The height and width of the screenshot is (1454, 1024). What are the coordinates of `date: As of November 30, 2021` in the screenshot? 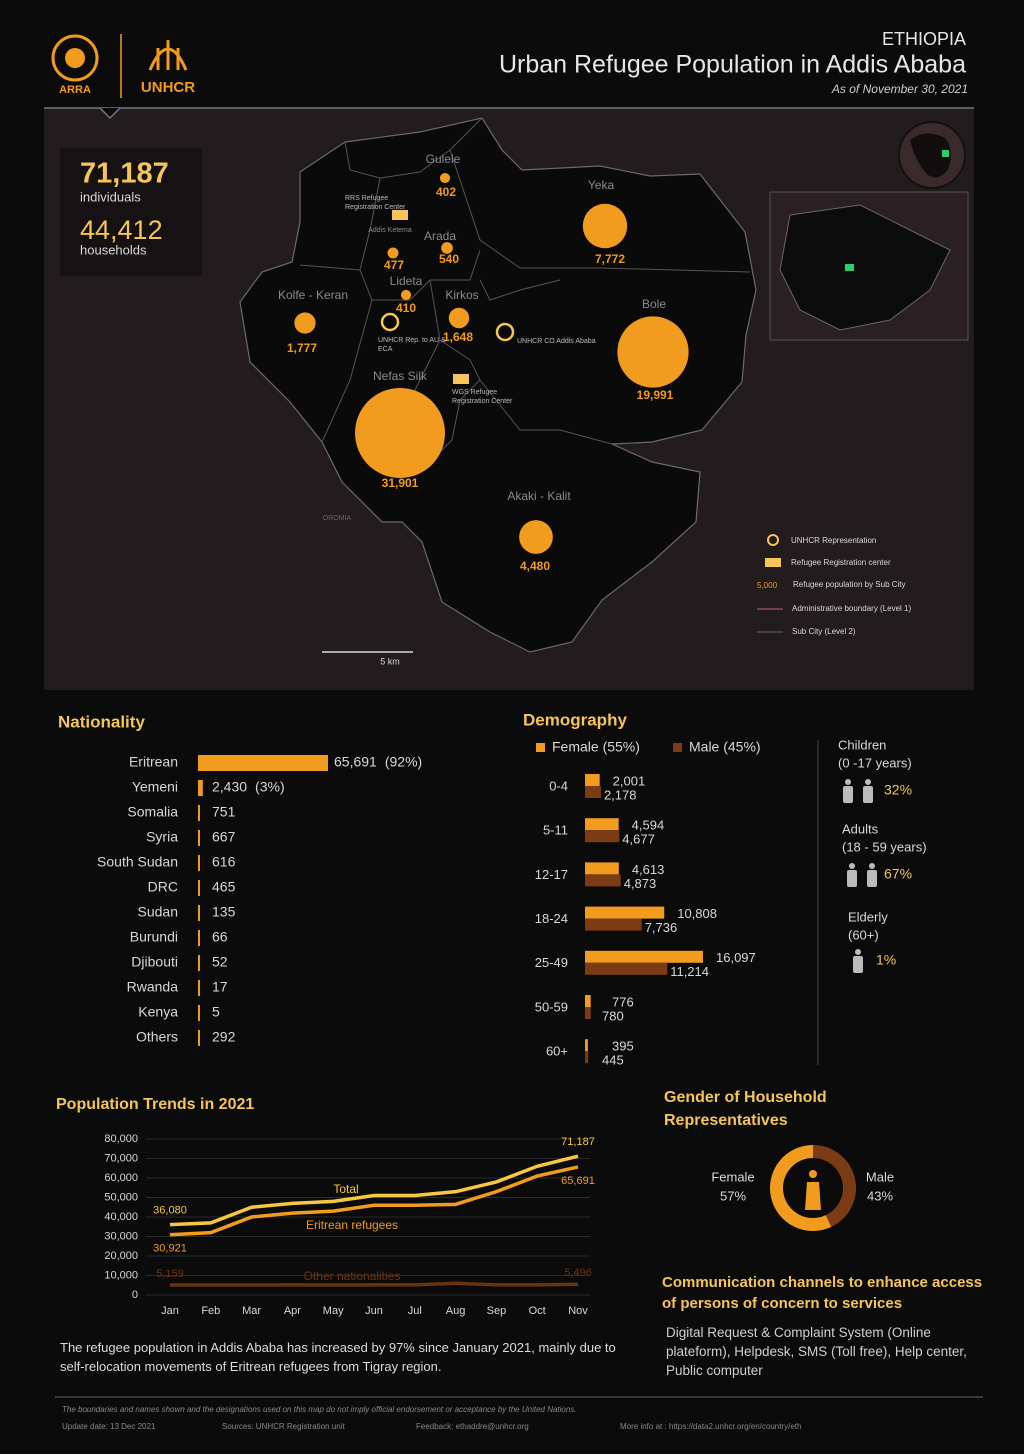 It's located at (899, 89).